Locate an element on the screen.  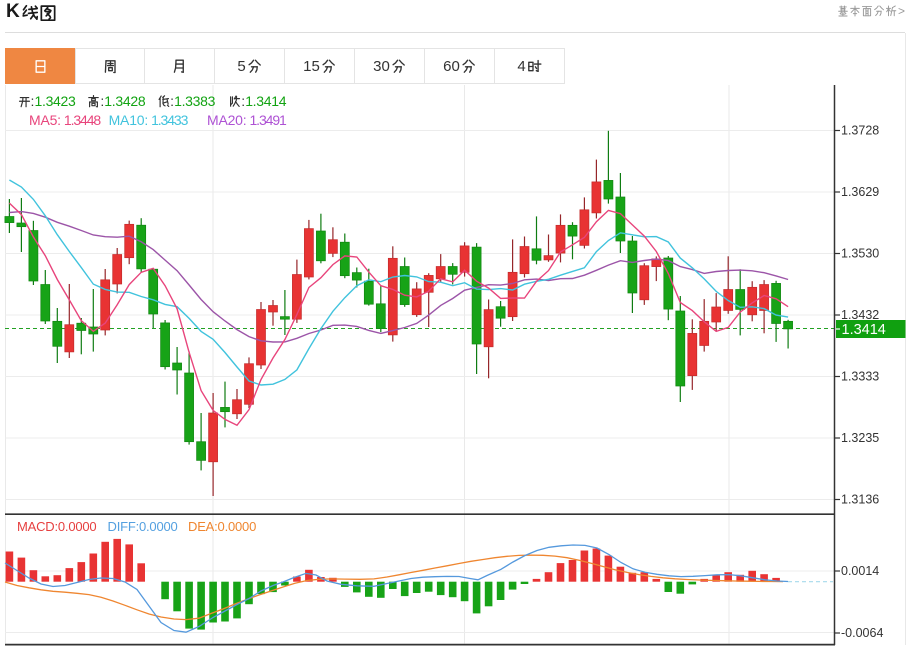
svg-text: 1.3530 is located at coordinates (860, 254).